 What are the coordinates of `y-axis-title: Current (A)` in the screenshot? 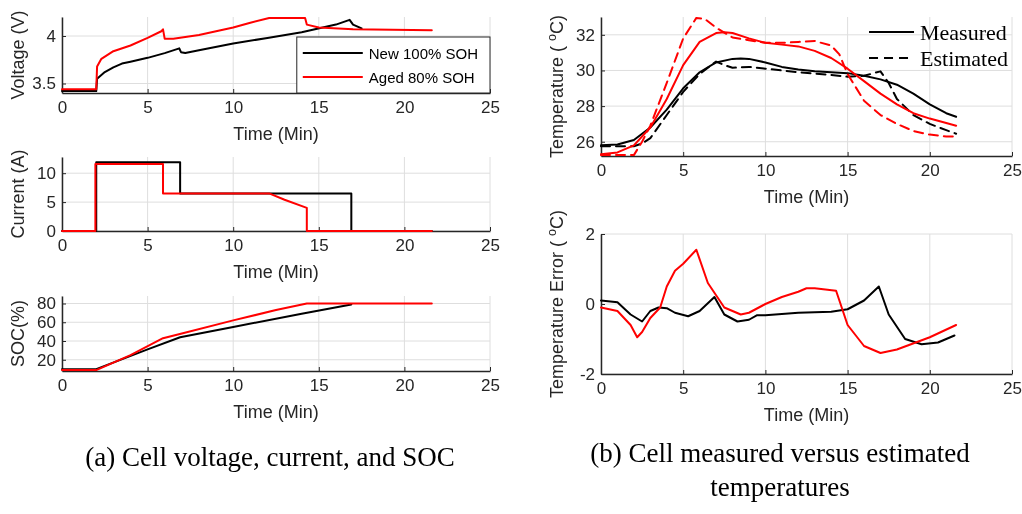 It's located at (18, 194).